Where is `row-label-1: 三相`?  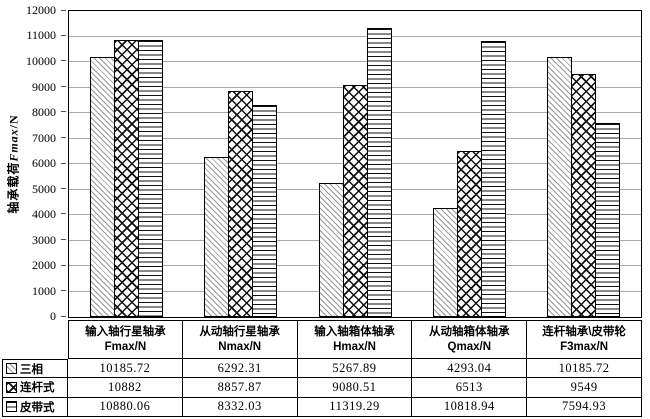 row-label-1: 三相 is located at coordinates (35, 369).